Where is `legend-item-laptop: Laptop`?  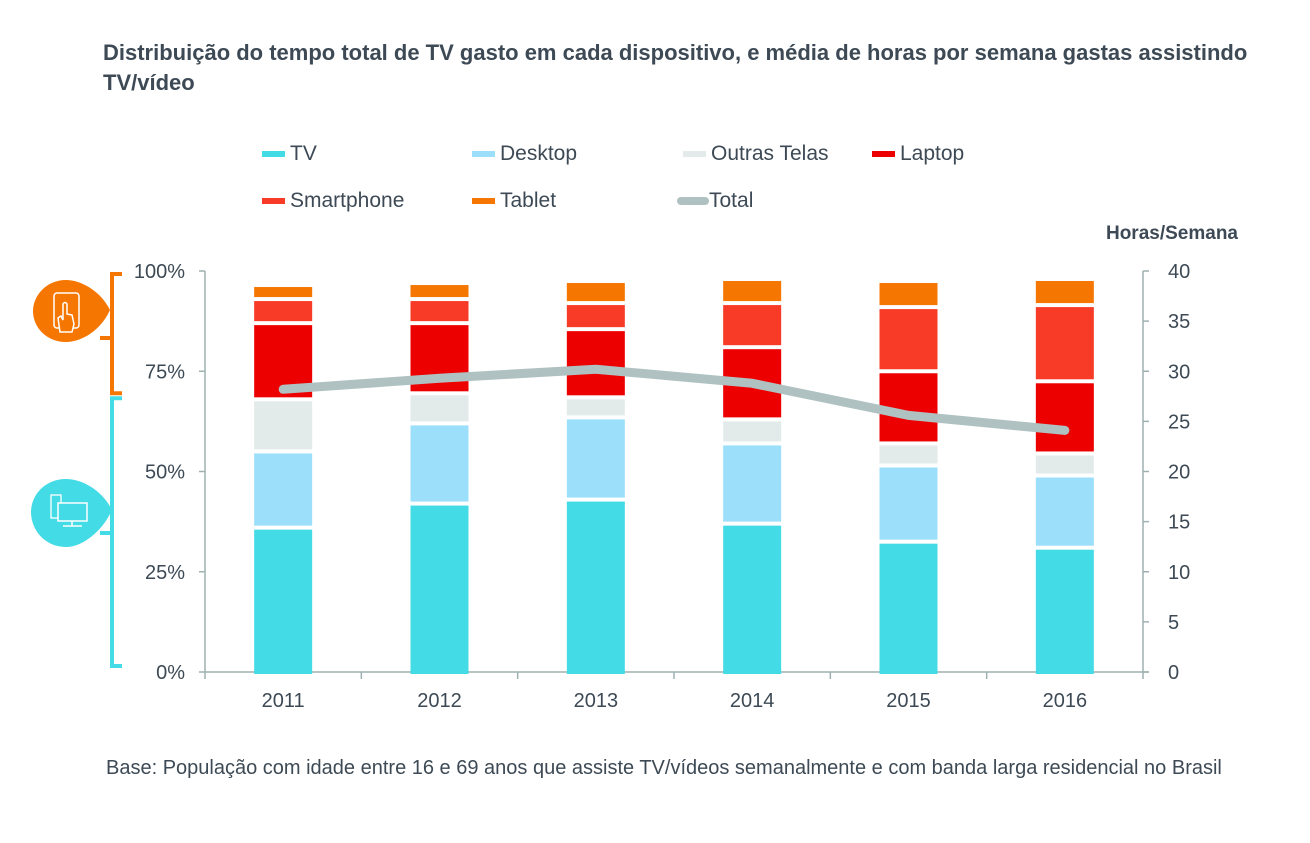
legend-item-laptop: Laptop is located at coordinates (918, 154).